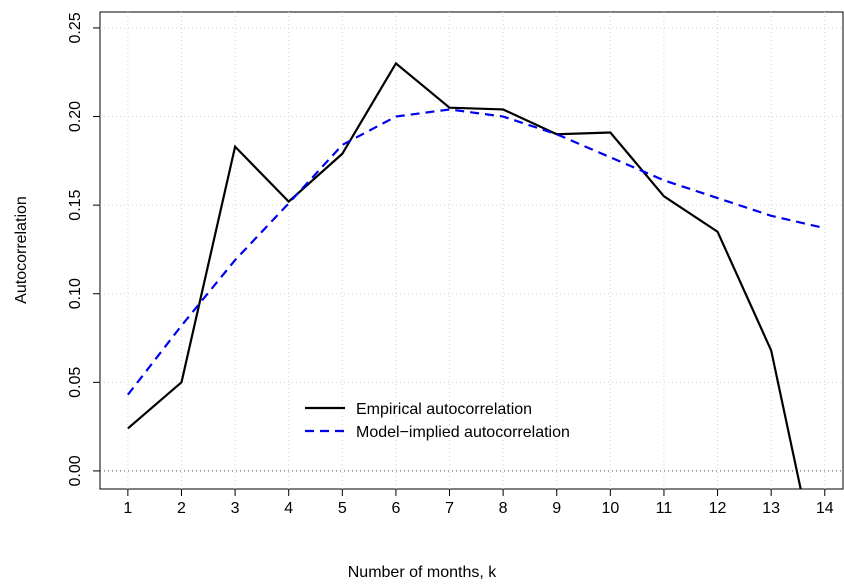  Describe the element at coordinates (444, 409) in the screenshot. I see `legend-label: Empirical autocorrelation` at that location.